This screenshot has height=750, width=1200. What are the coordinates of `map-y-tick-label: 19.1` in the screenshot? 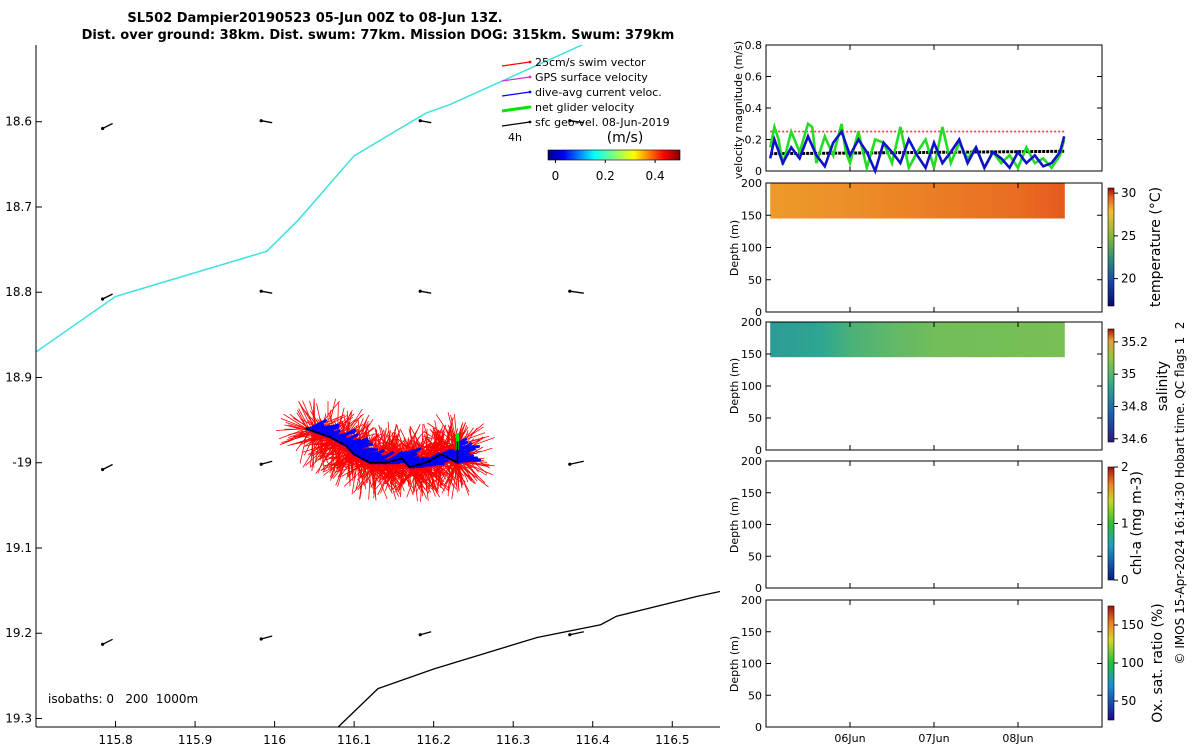 It's located at (18, 548).